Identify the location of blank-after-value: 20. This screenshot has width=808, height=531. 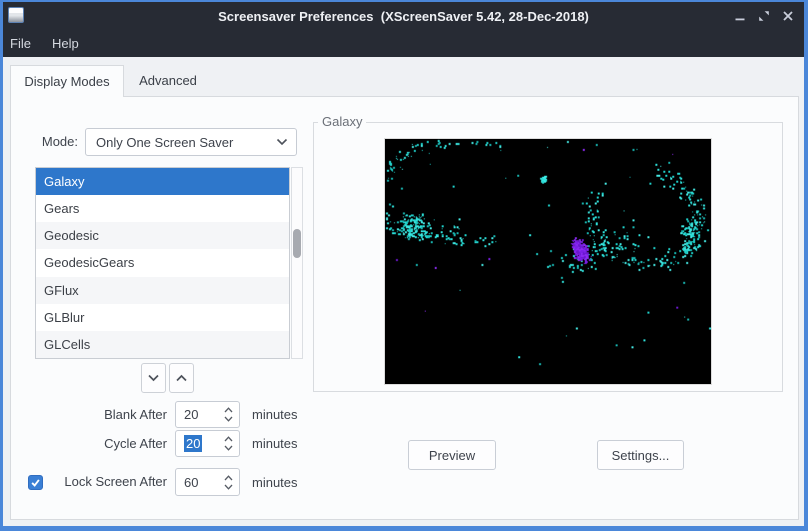
(191, 414).